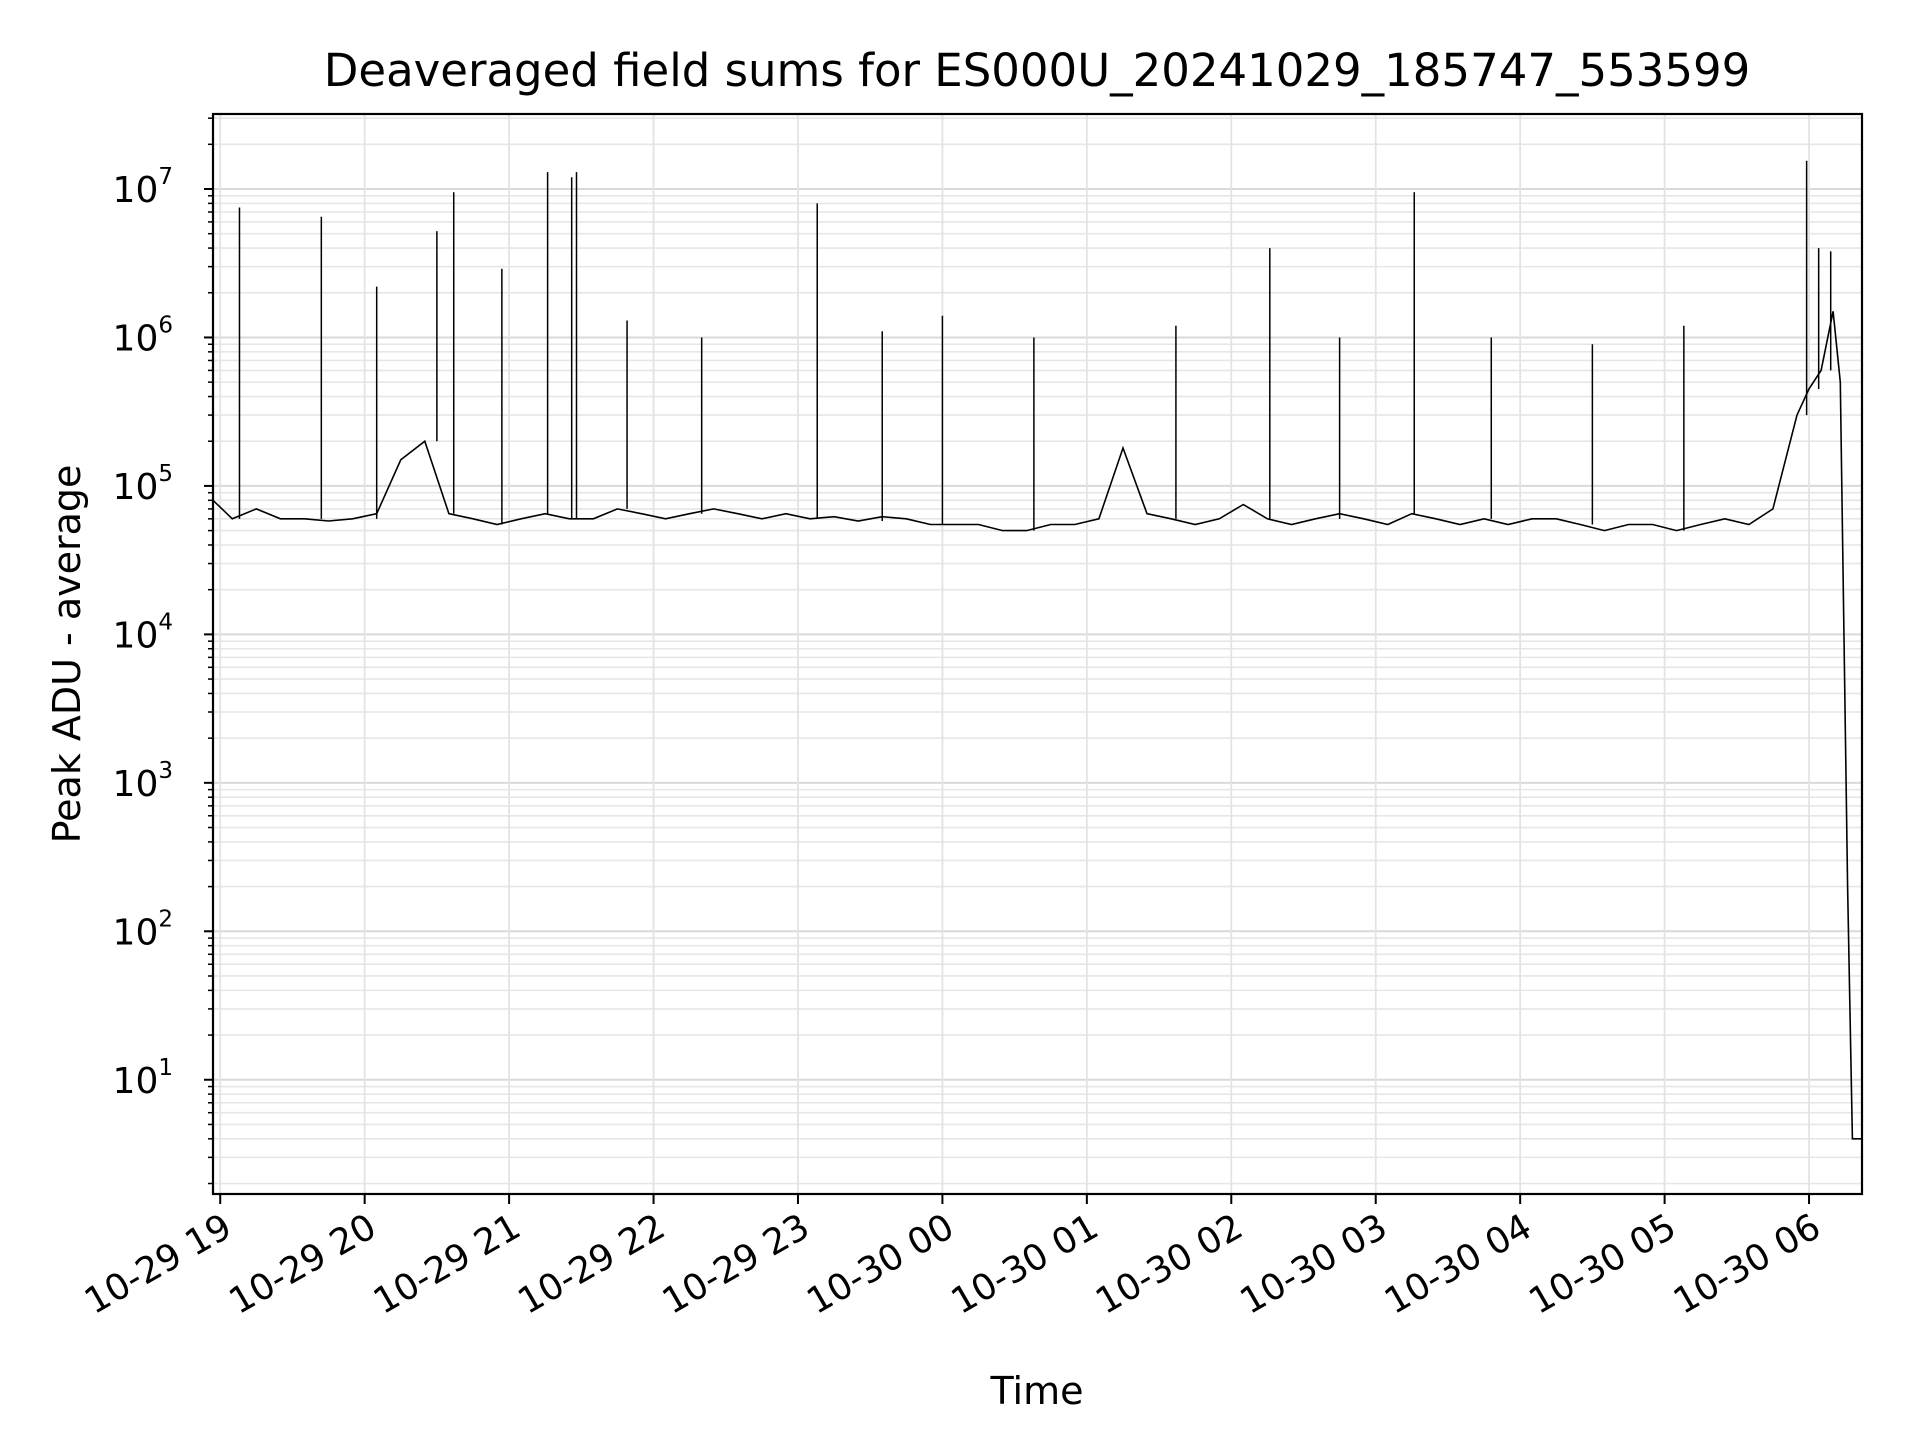  I want to click on y-tick-label: 10⁶, so click(143, 335).